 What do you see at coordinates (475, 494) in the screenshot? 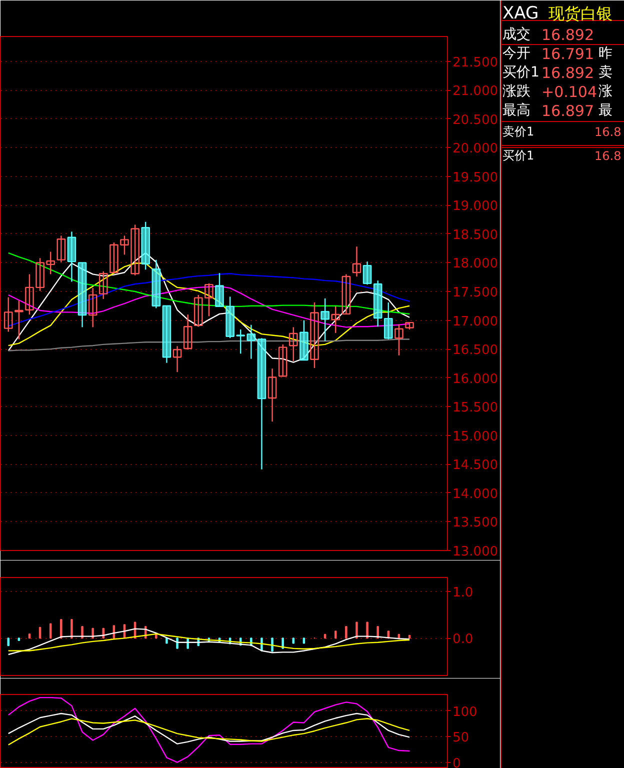
I see `y-tick-label: 14.000` at bounding box center [475, 494].